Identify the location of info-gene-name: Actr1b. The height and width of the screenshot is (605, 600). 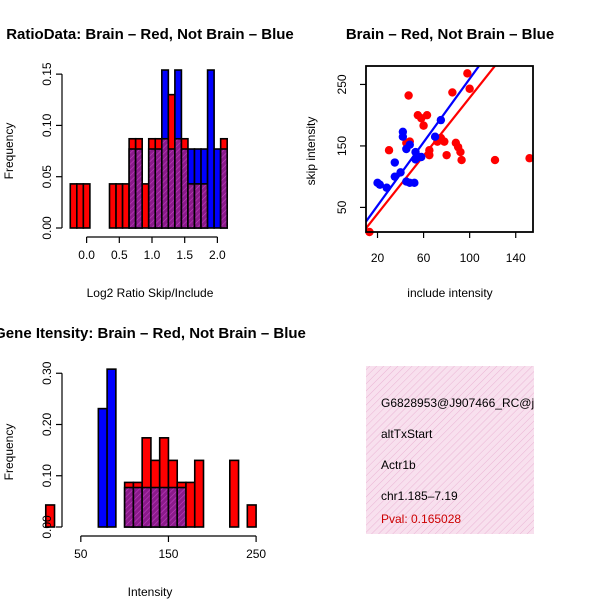
(398, 465).